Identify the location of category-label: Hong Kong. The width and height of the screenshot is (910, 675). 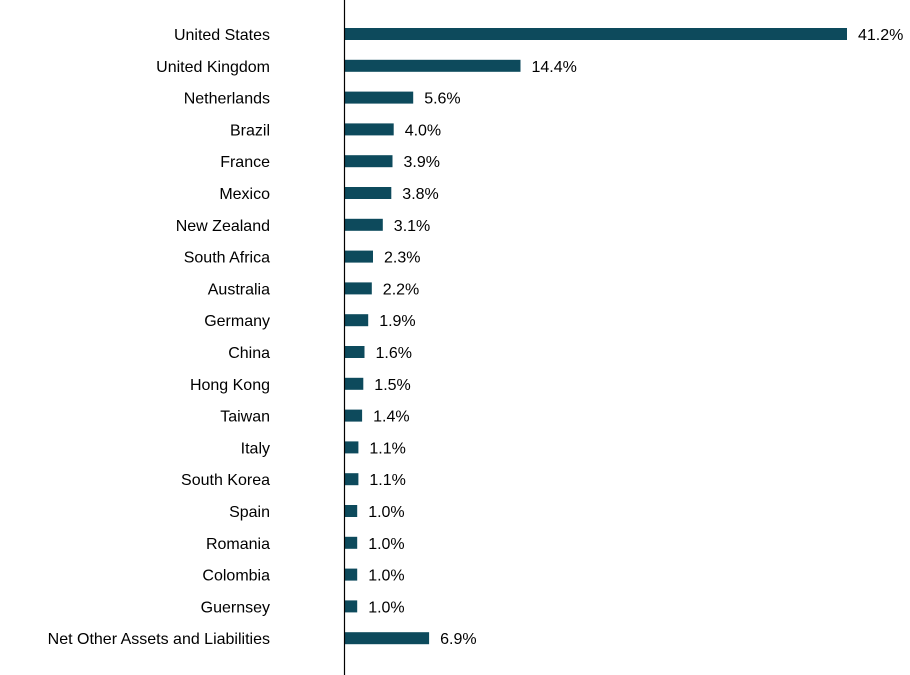
(230, 385).